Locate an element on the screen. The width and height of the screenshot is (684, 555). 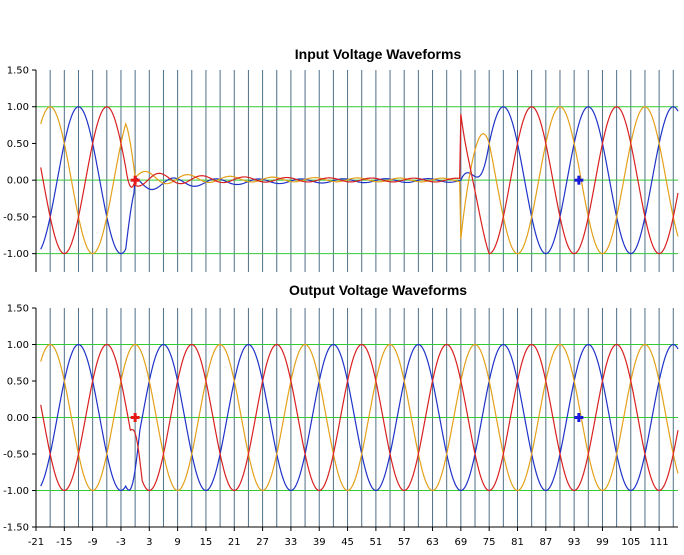
x-tick-label: -9 is located at coordinates (93, 542).